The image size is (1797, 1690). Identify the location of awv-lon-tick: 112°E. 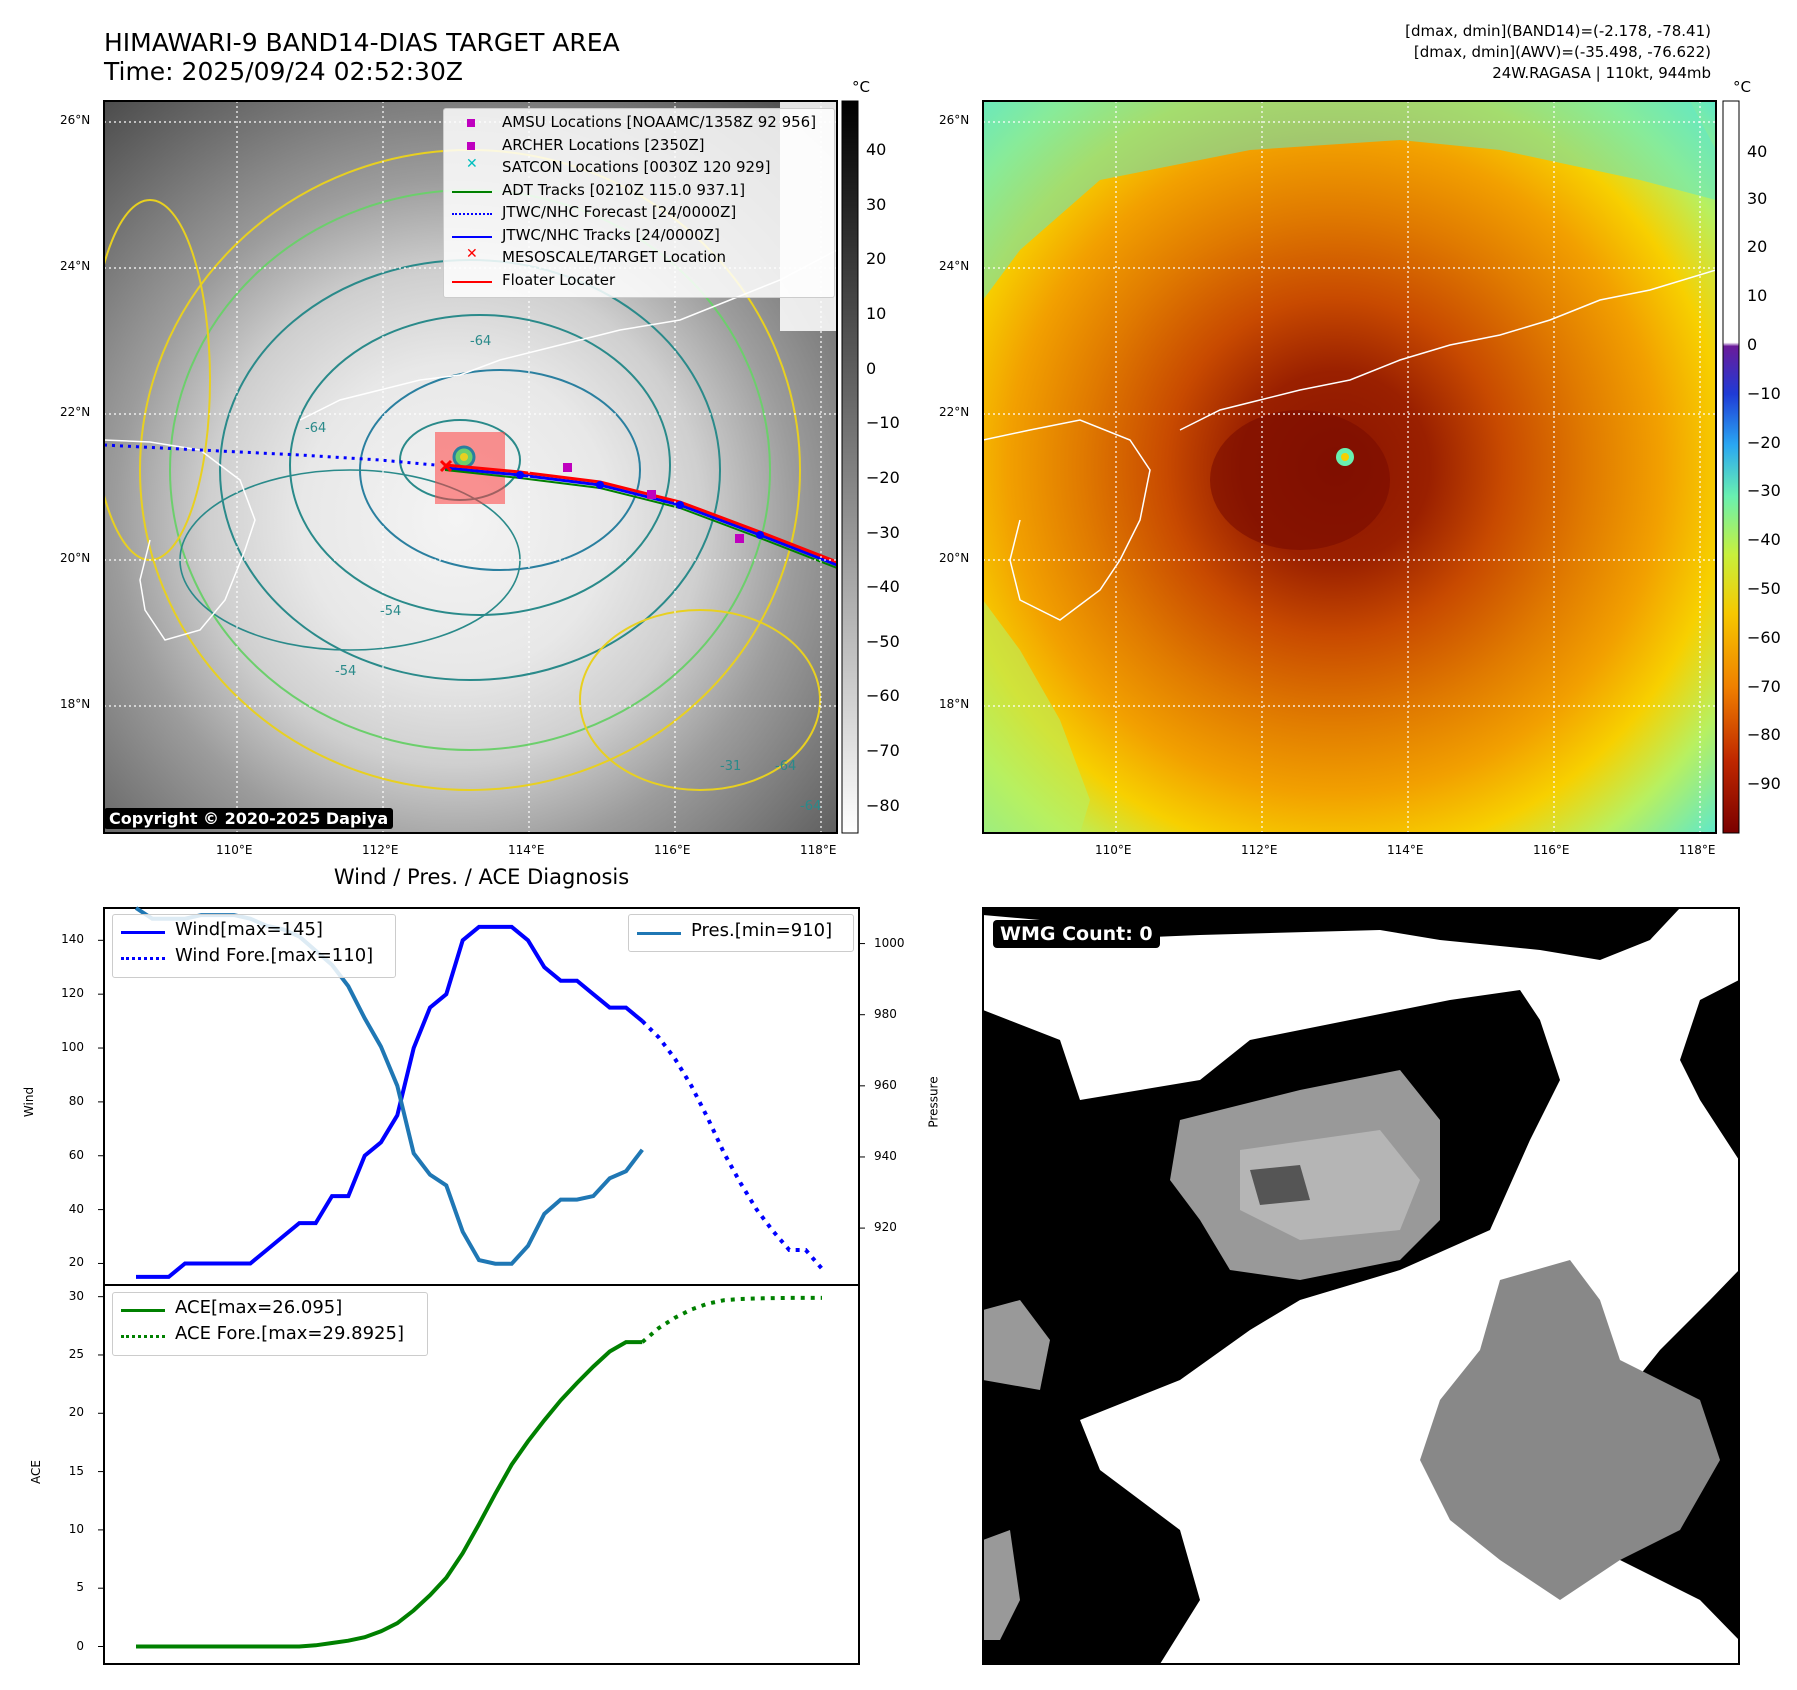
(1259, 850).